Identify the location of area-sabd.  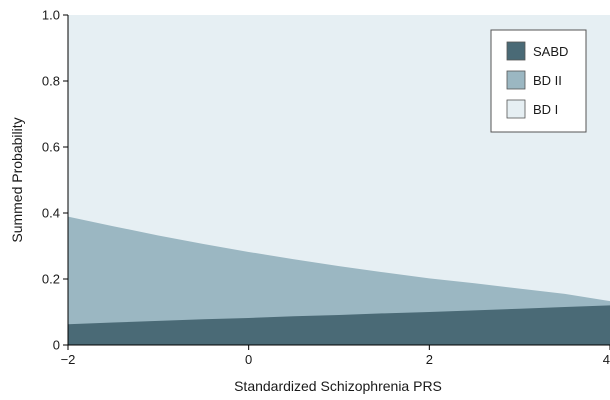
(339, 325).